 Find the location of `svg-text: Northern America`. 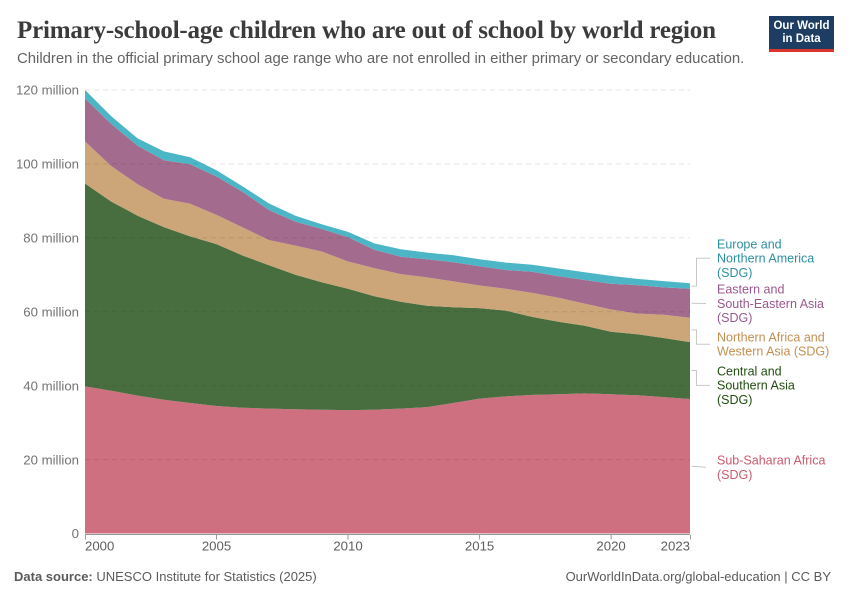

svg-text: Northern America is located at coordinates (765, 259).